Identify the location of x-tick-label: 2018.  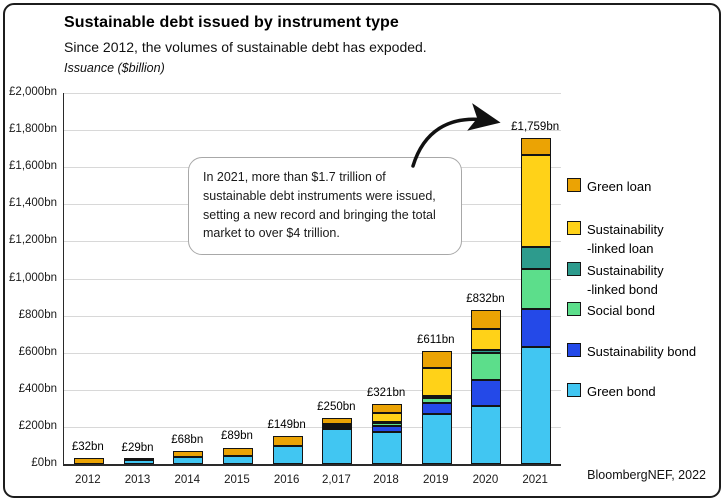
(386, 480).